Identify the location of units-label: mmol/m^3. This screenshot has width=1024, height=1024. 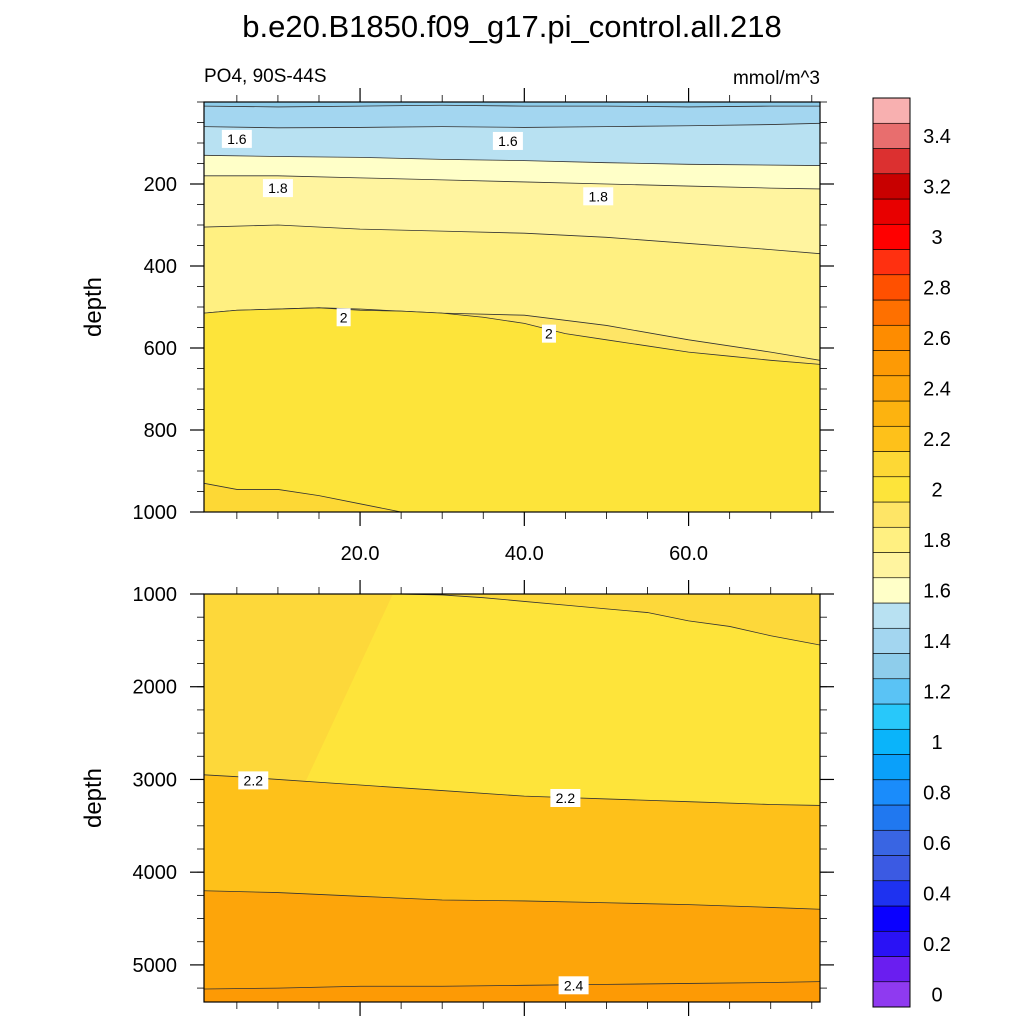
(776, 78).